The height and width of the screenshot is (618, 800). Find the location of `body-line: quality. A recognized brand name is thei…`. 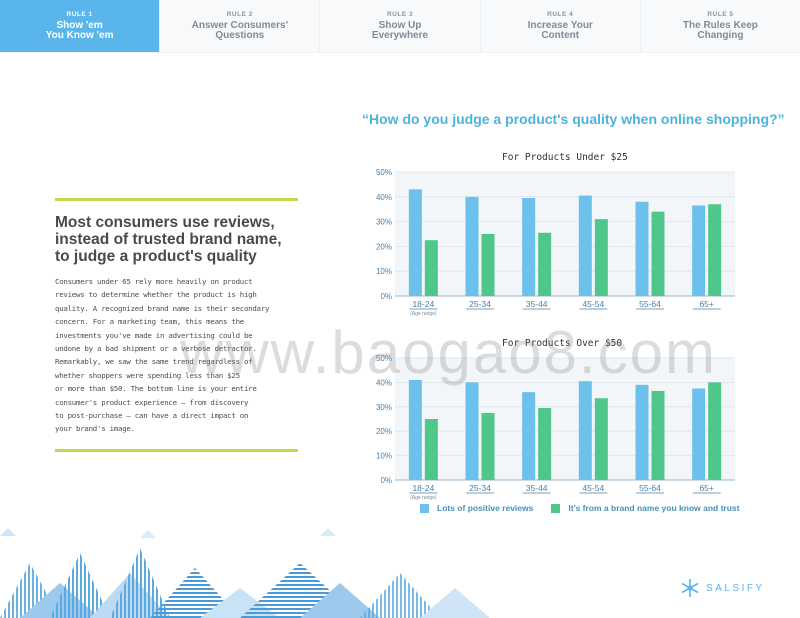

body-line: quality. A recognized brand name is thei… is located at coordinates (162, 308).